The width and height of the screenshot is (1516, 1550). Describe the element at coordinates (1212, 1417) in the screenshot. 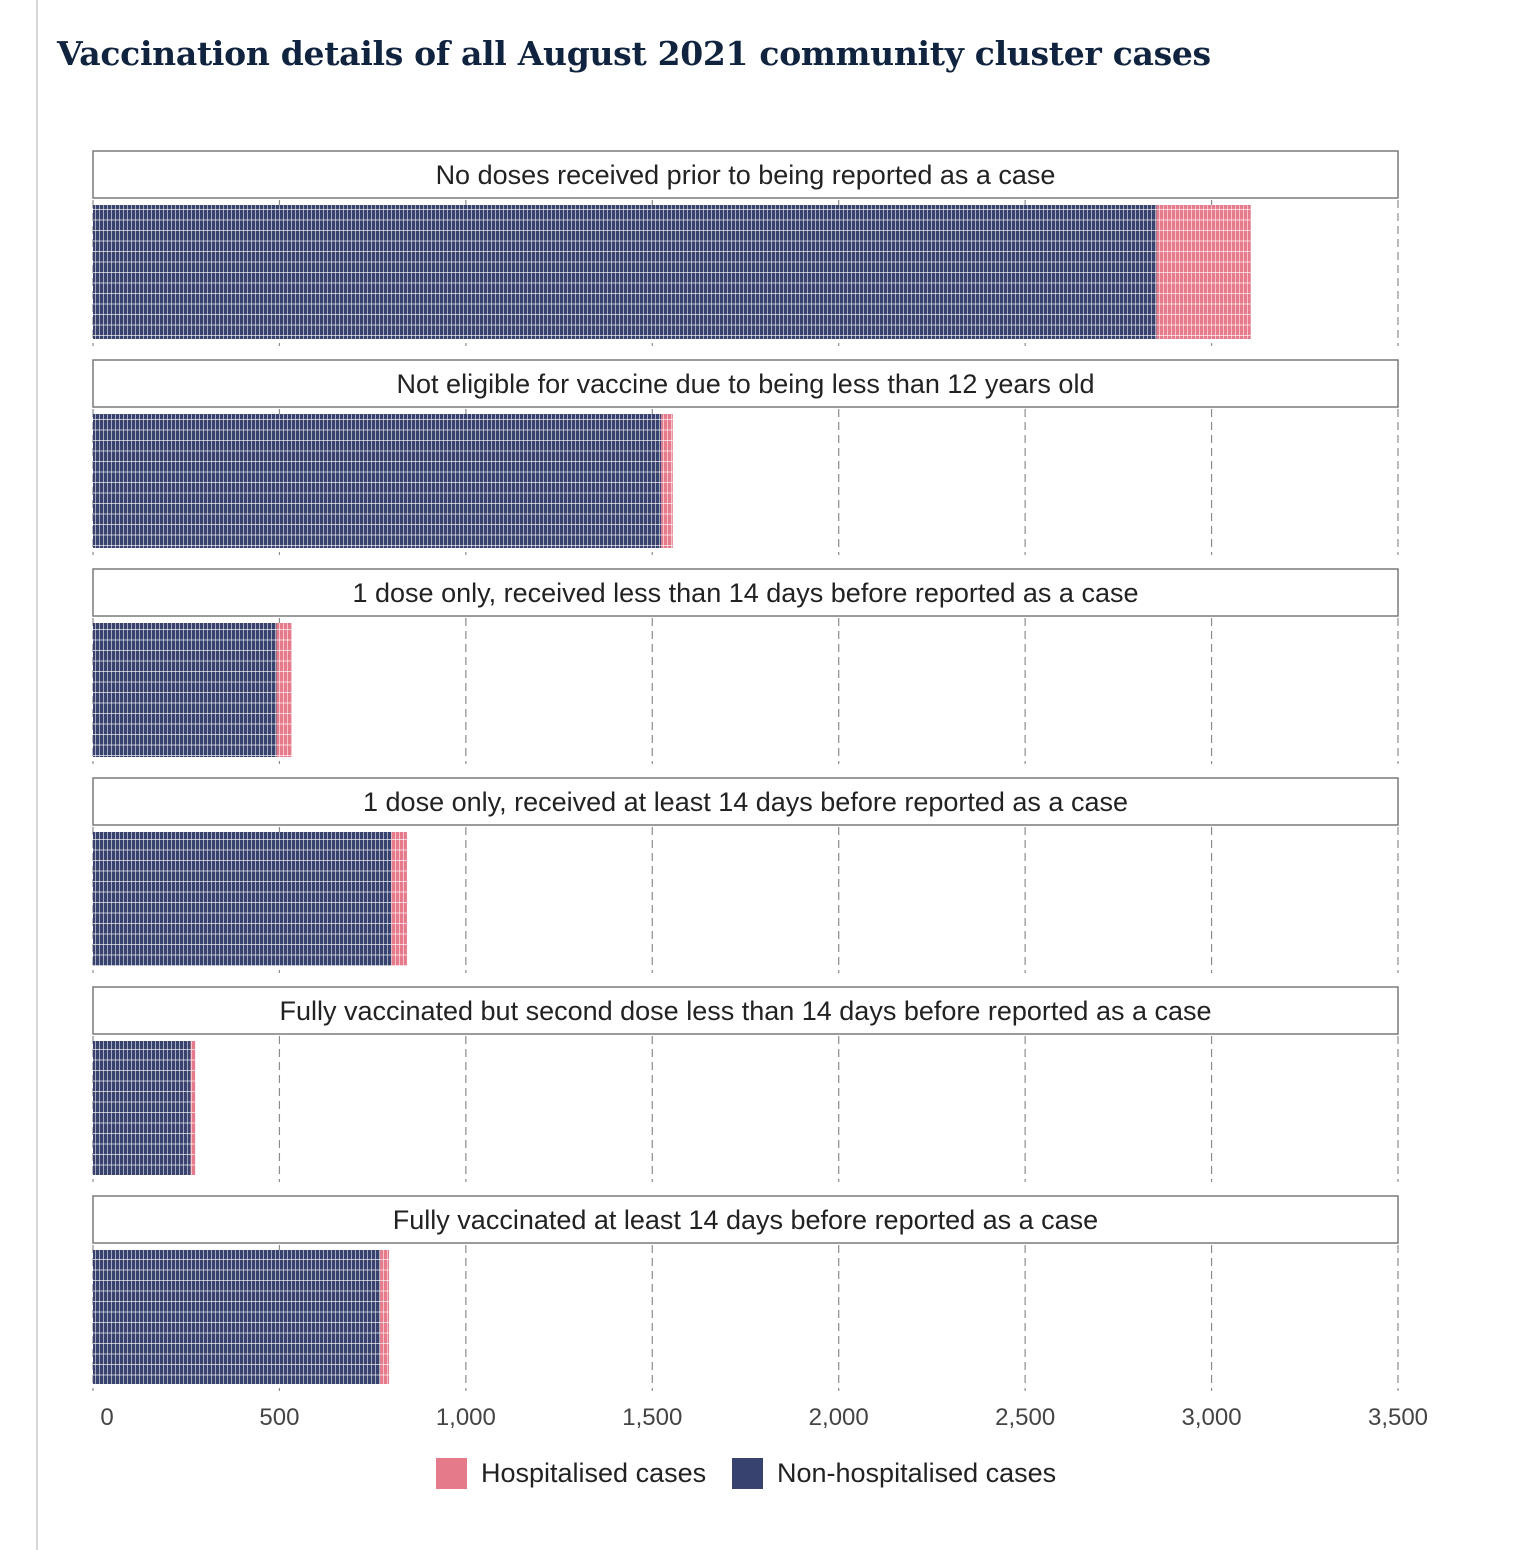

I see `x-tick-label-7: 3,000` at that location.